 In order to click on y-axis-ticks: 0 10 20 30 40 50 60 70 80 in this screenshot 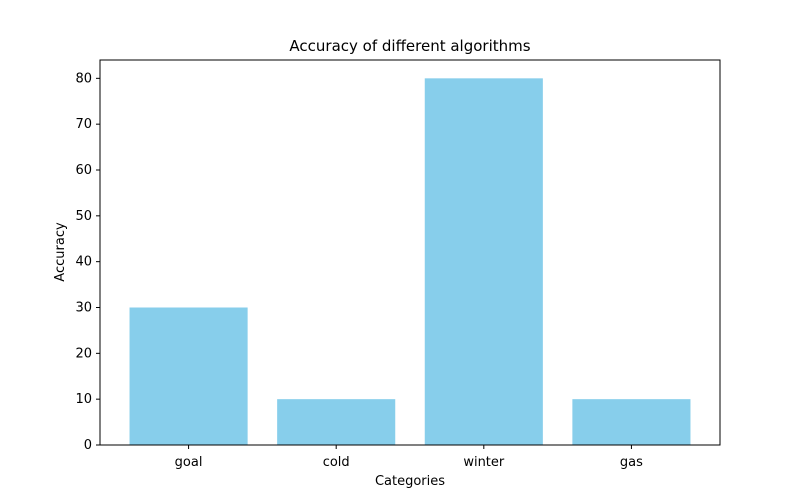, I will do `click(87, 262)`.